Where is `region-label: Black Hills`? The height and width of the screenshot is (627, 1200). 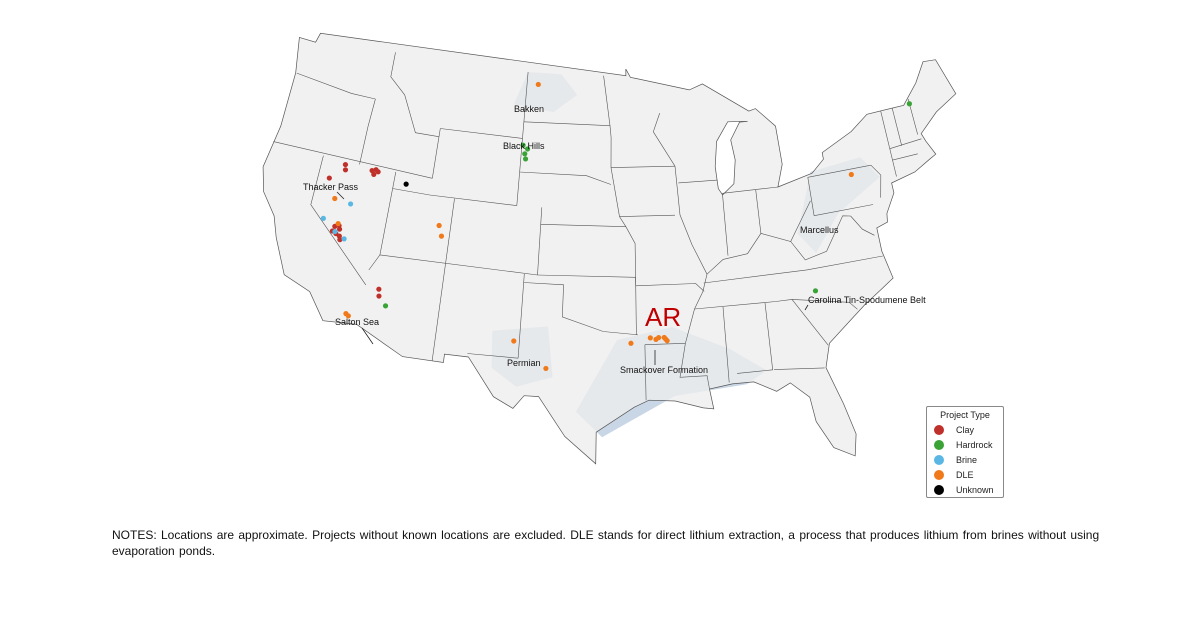
region-label: Black Hills is located at coordinates (524, 146).